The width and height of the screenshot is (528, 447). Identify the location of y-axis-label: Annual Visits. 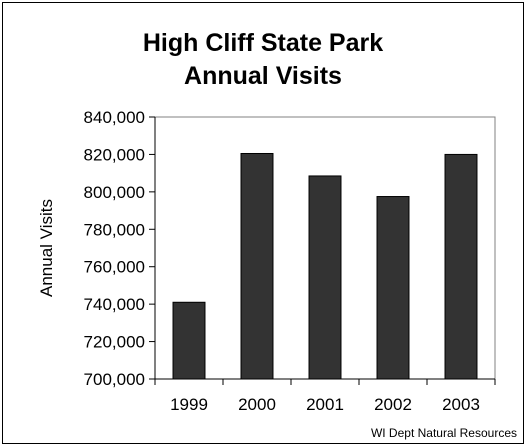
(46, 248).